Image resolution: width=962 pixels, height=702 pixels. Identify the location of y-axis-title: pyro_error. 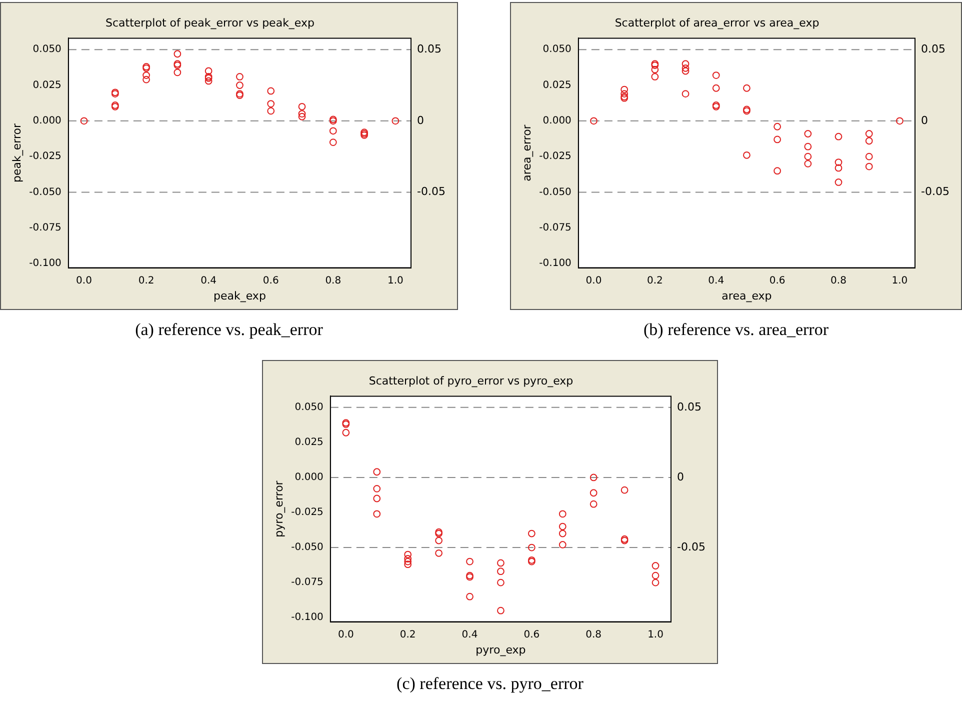
(279, 509).